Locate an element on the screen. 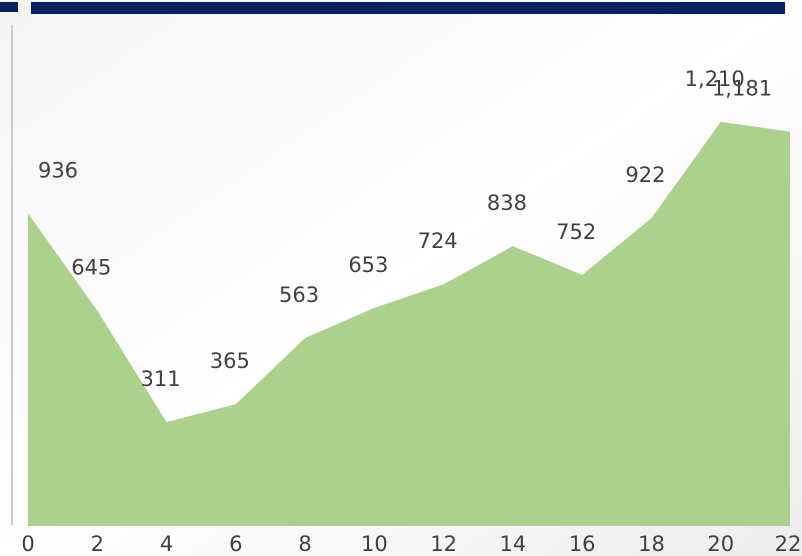 The width and height of the screenshot is (802, 556). data-label: 838 is located at coordinates (507, 203).